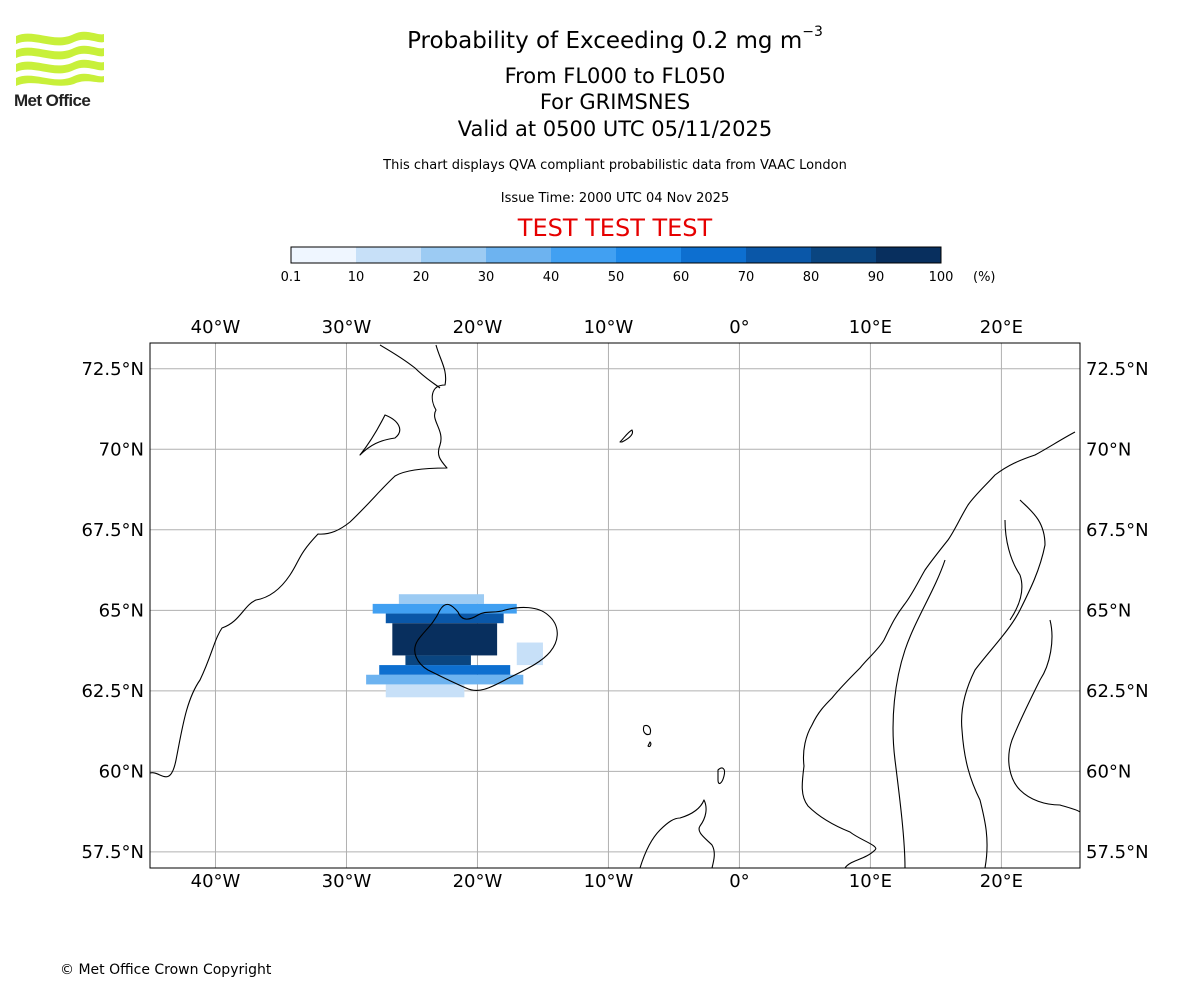 This screenshot has height=1000, width=1200. What do you see at coordinates (380, 435) in the screenshot?
I see `greenland-island` at bounding box center [380, 435].